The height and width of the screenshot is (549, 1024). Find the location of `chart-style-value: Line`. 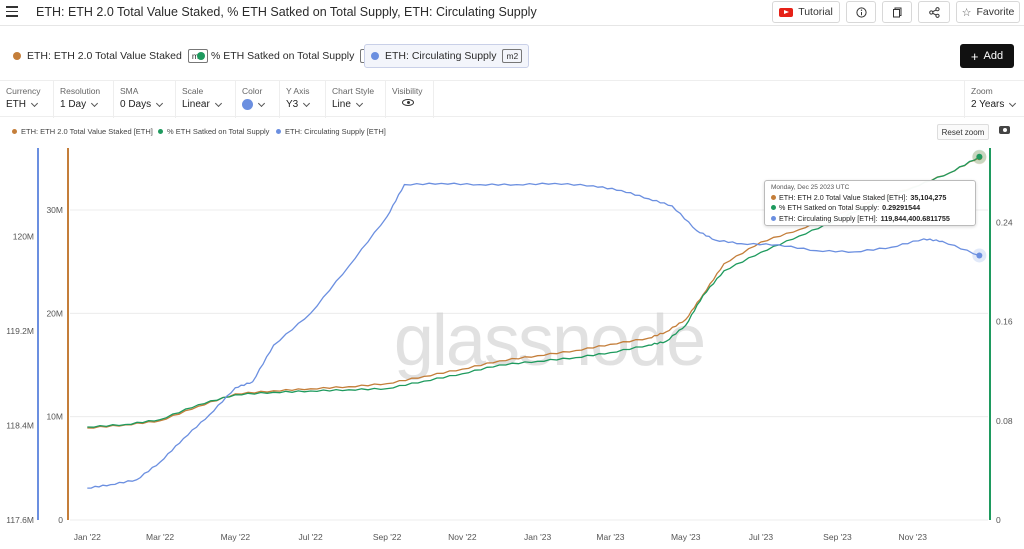

chart-style-value: Line is located at coordinates (341, 104).